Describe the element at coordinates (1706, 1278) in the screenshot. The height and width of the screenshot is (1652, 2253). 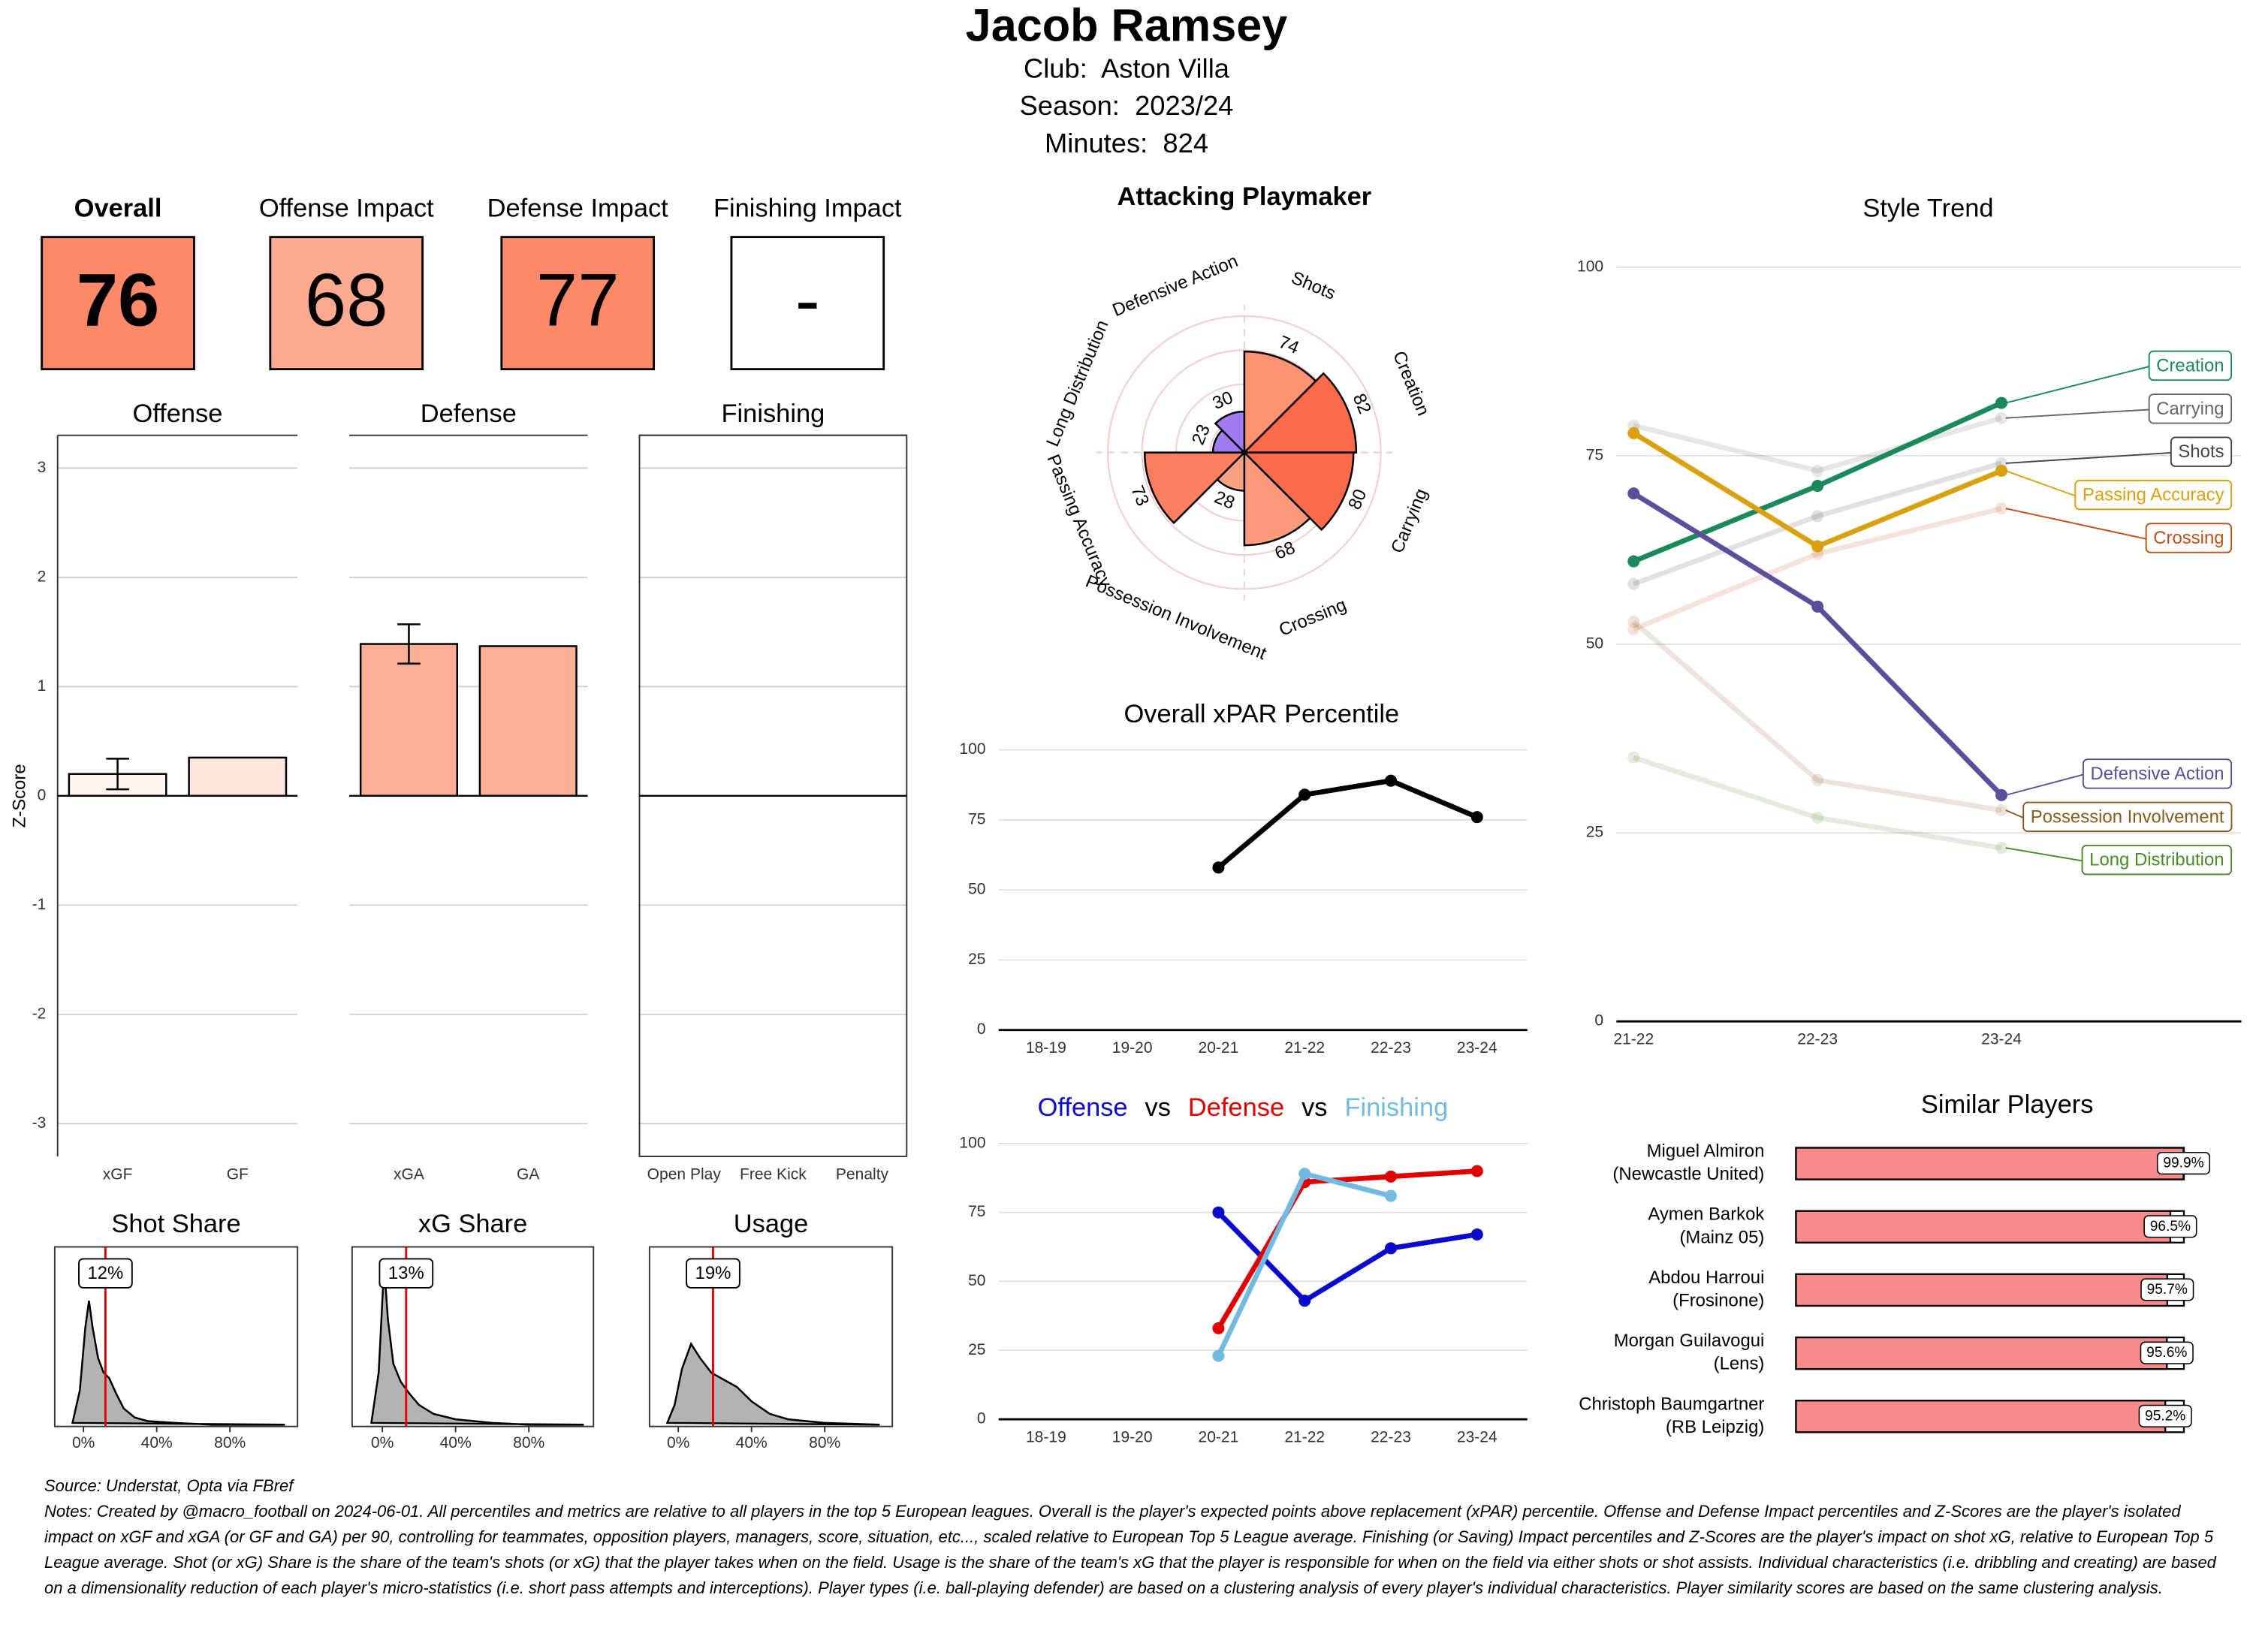
I see `player-name: Abdou Harroui` at that location.